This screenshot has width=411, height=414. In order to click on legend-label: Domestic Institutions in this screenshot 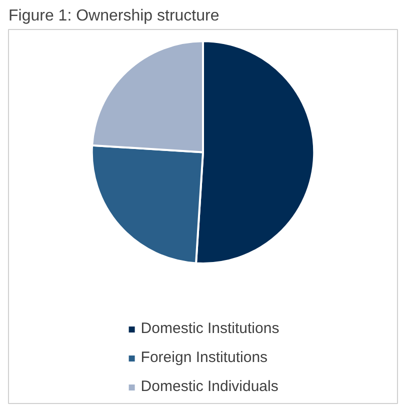, I will do `click(210, 328)`.